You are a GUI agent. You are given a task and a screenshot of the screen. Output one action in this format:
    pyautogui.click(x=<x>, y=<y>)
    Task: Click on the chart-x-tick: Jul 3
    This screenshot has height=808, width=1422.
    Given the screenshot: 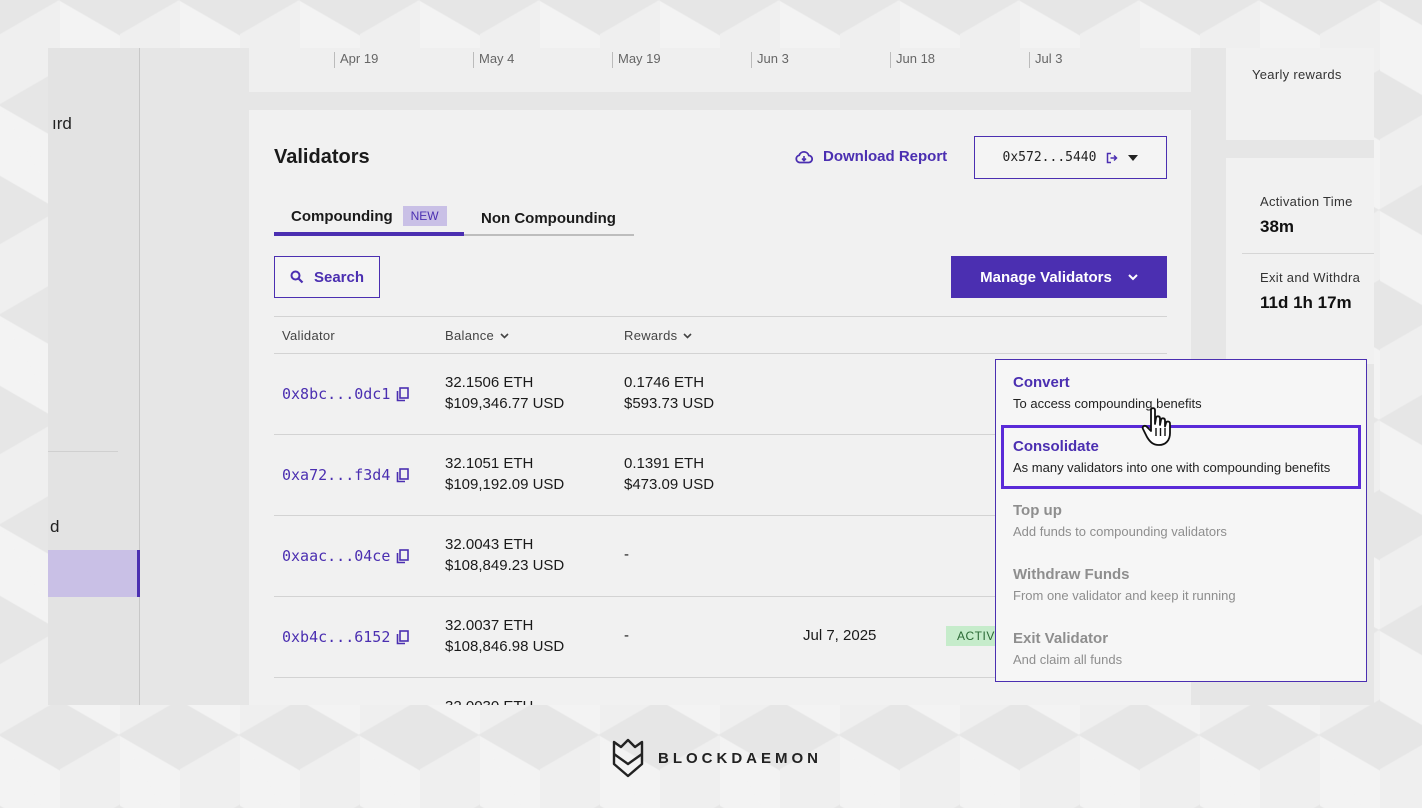 What is the action you would take?
    pyautogui.click(x=1045, y=60)
    